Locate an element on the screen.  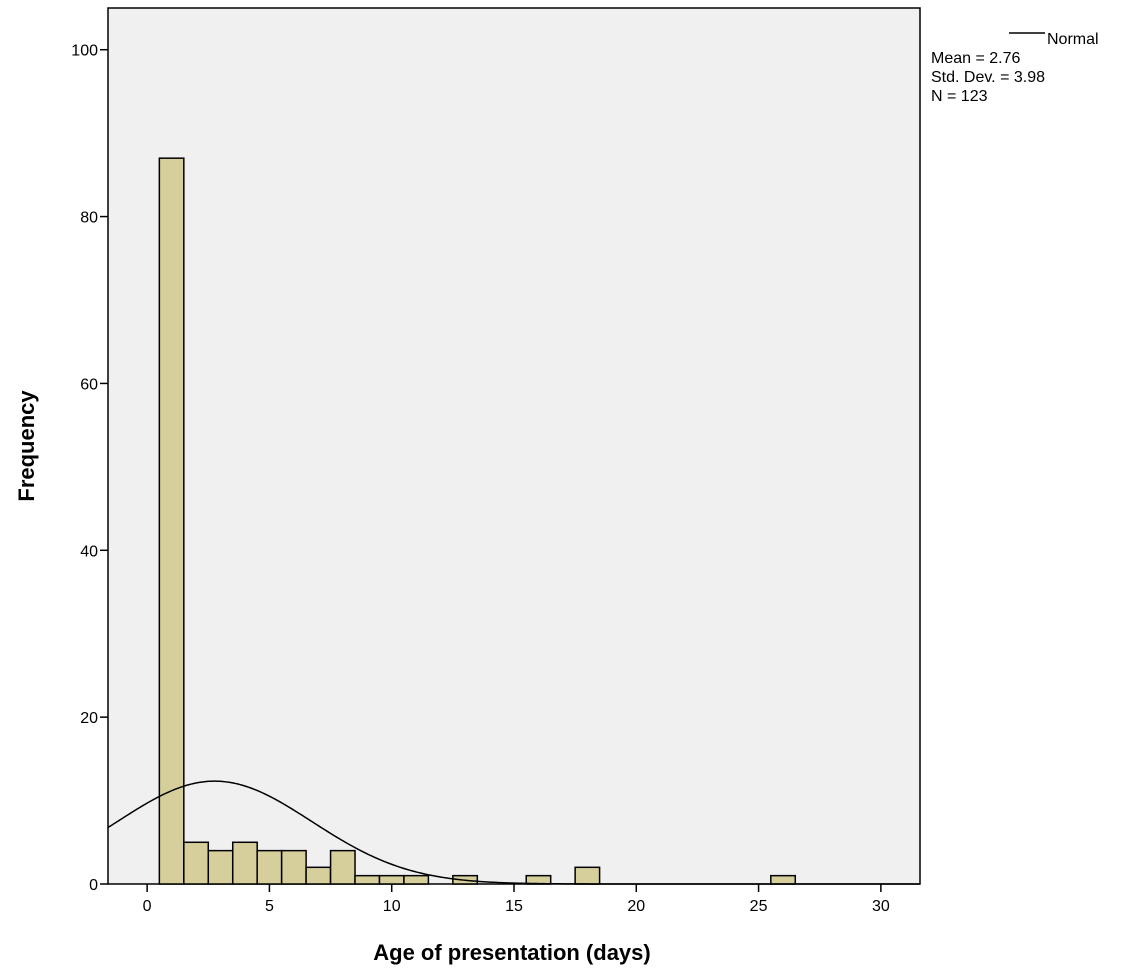
legend-mean: Mean = 2.76 is located at coordinates (976, 58).